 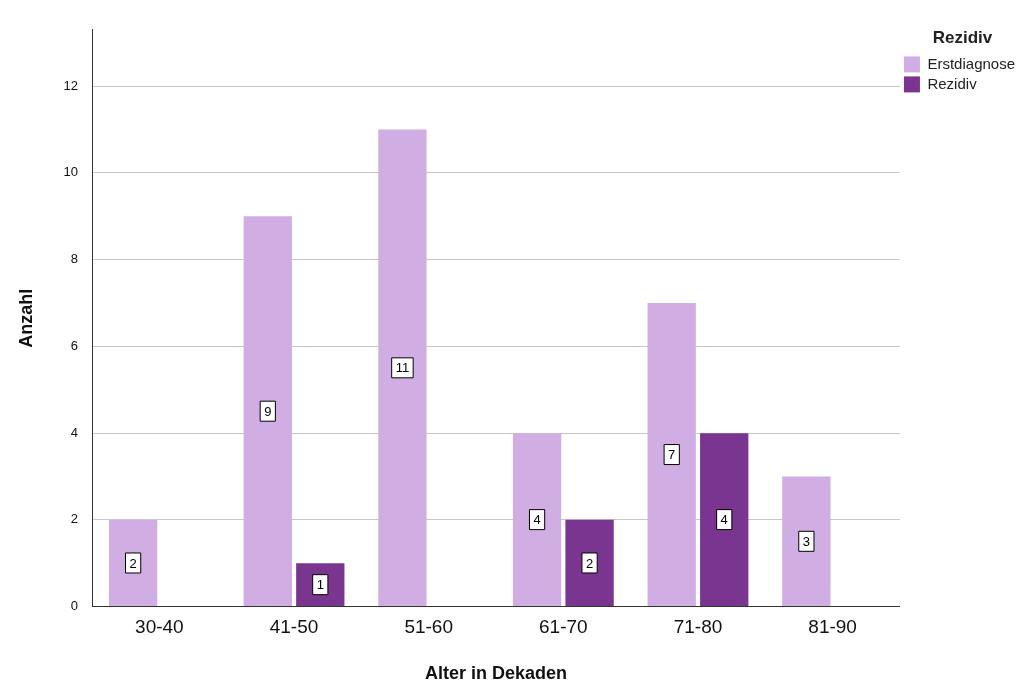 I want to click on y-tick-label: 0, so click(x=74, y=606).